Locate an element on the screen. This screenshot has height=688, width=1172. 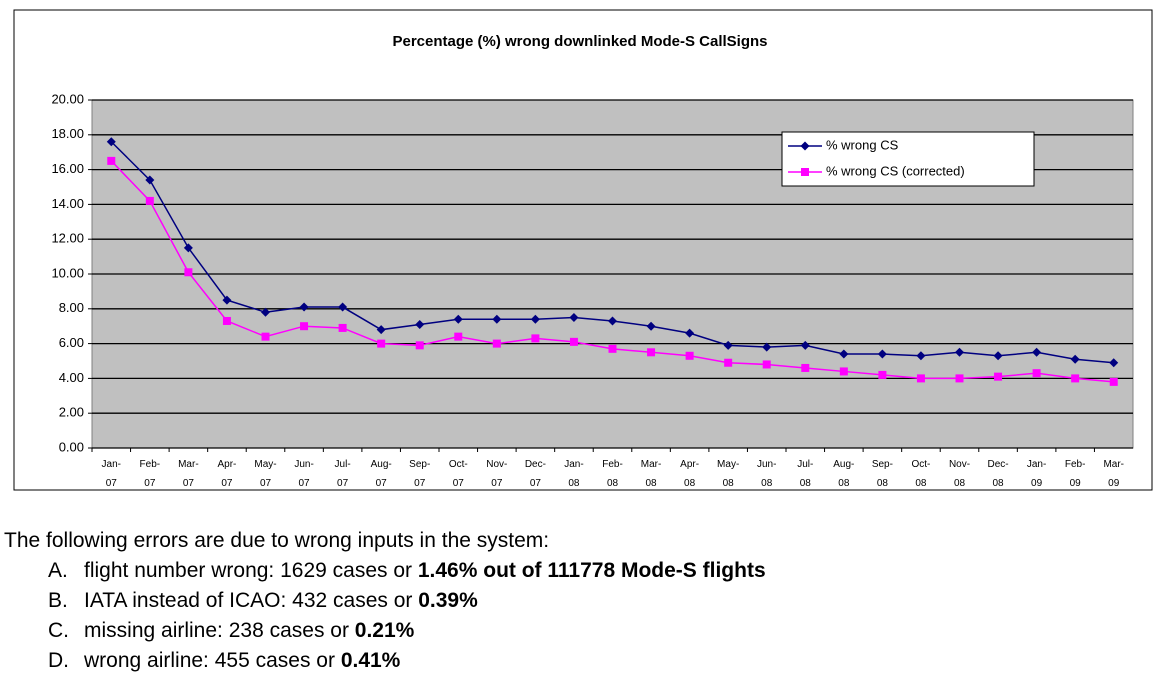
x-tick-label: Oct-08 is located at coordinates (920, 474).